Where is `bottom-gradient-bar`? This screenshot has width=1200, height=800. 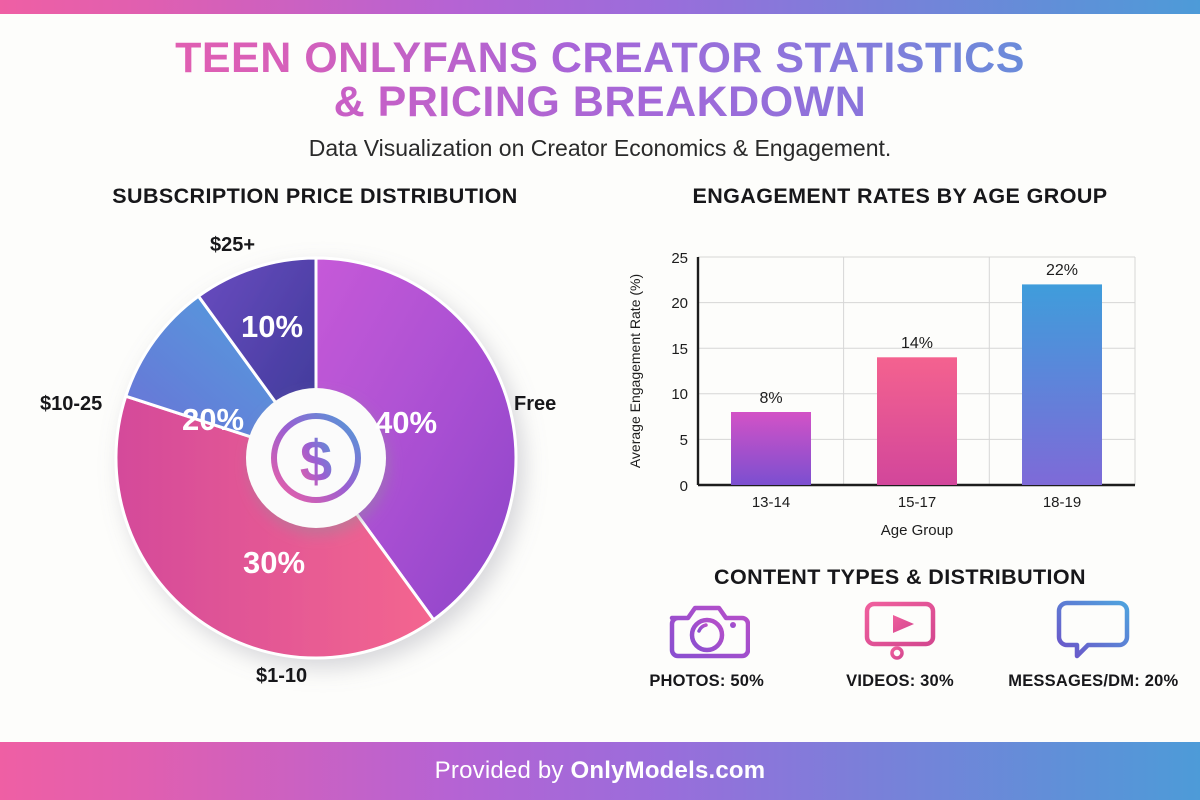 bottom-gradient-bar is located at coordinates (600, 771).